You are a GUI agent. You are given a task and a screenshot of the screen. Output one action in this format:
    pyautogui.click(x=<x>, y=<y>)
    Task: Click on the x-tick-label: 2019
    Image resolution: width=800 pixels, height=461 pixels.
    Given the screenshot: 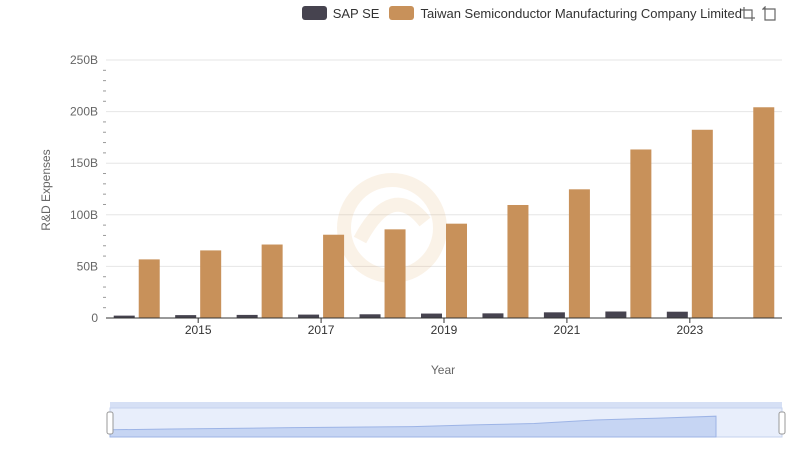 What is the action you would take?
    pyautogui.click(x=444, y=330)
    